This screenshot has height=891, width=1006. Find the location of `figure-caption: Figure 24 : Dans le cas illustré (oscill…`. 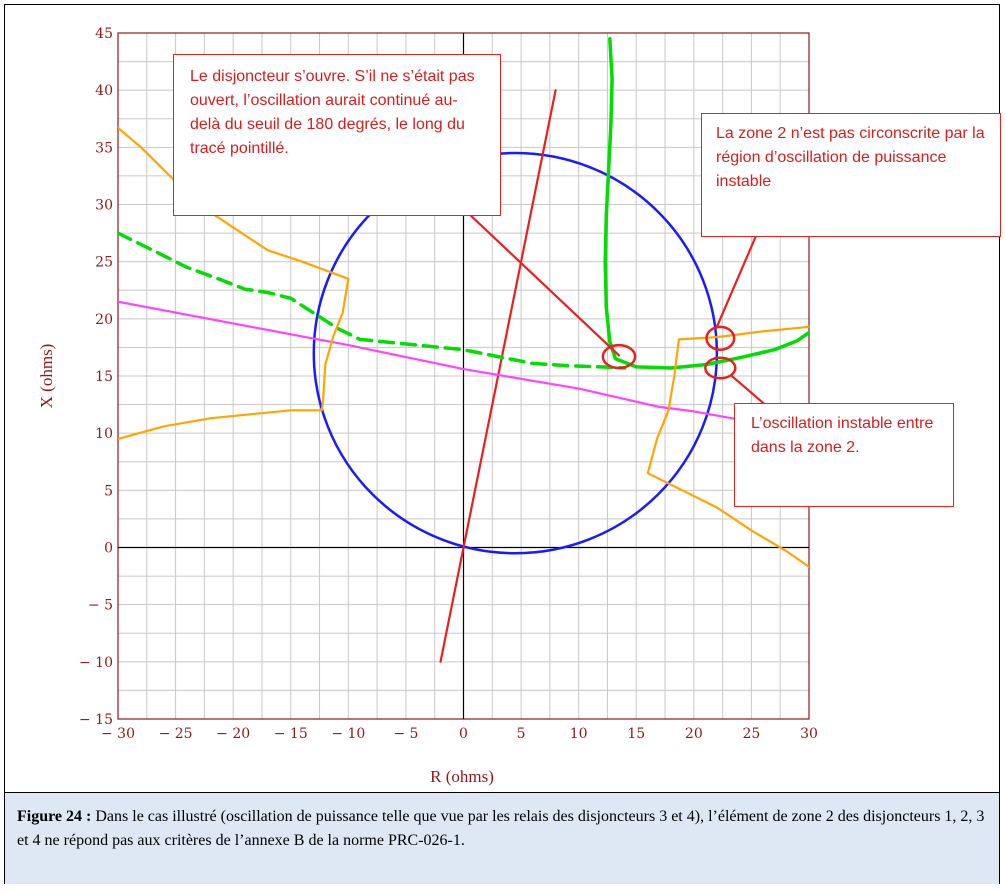

figure-caption: Figure 24 : Dans le cas illustré (oscill… is located at coordinates (502, 838).